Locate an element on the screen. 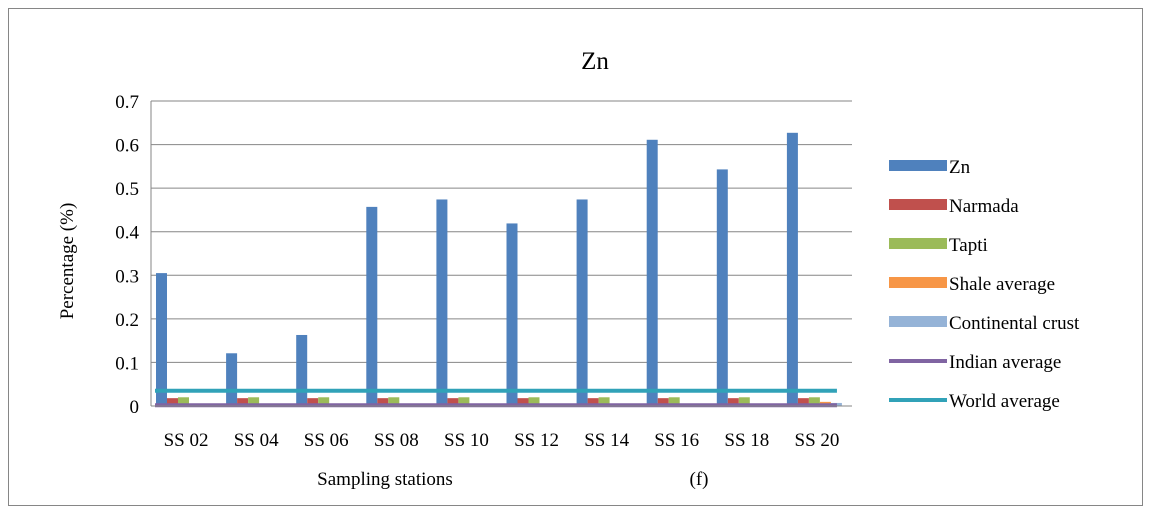 The width and height of the screenshot is (1151, 514). y-tick-label: 0.3 is located at coordinates (127, 276).